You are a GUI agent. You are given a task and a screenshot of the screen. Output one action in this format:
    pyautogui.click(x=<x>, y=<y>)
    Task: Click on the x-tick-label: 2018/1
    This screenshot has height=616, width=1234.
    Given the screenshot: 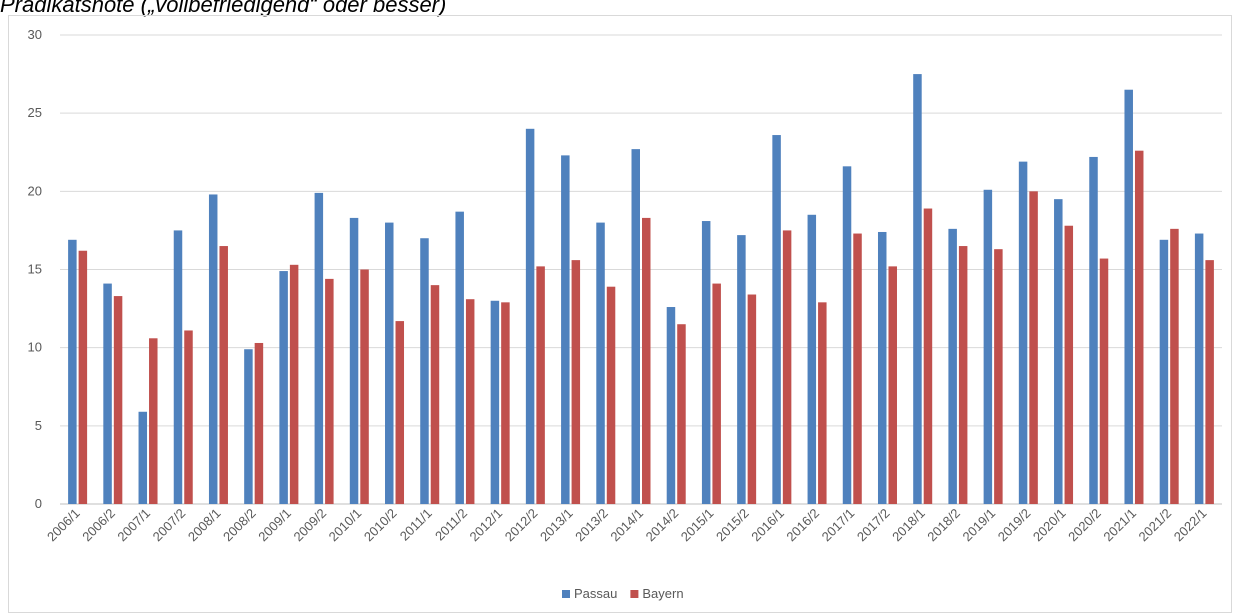 What is the action you would take?
    pyautogui.click(x=908, y=525)
    